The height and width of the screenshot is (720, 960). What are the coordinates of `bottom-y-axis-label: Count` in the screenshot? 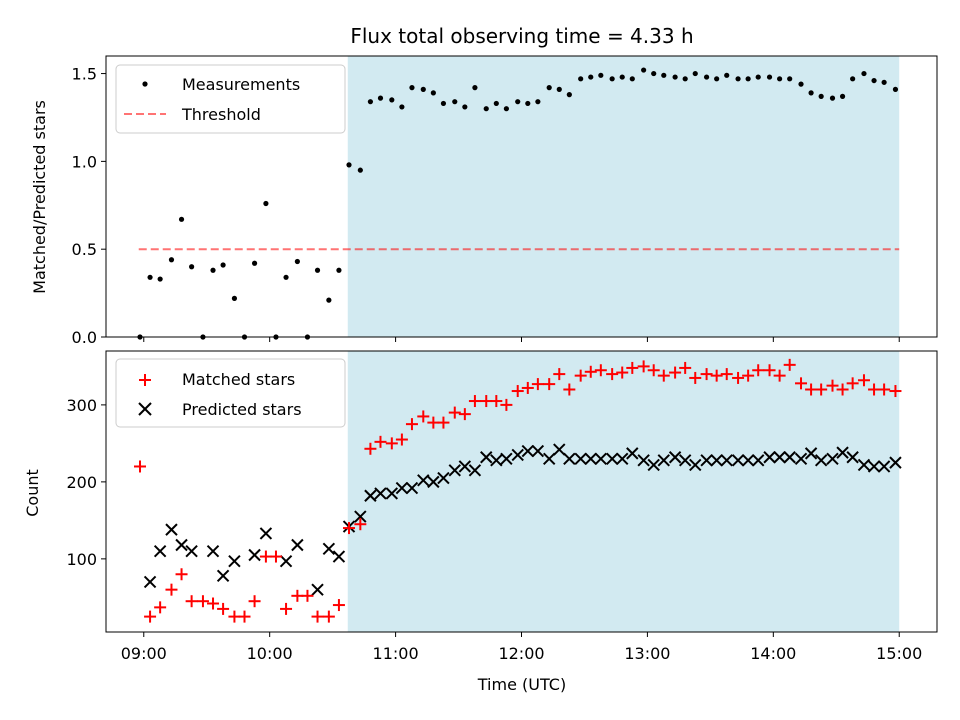 It's located at (32, 493).